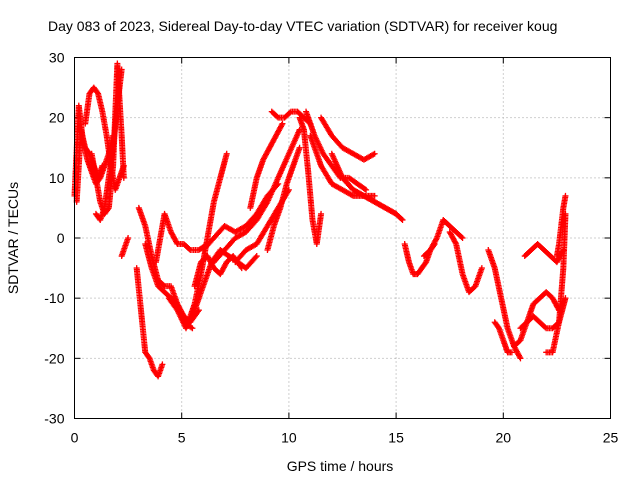  What do you see at coordinates (54, 298) in the screenshot?
I see `y-tick-label: -10` at bounding box center [54, 298].